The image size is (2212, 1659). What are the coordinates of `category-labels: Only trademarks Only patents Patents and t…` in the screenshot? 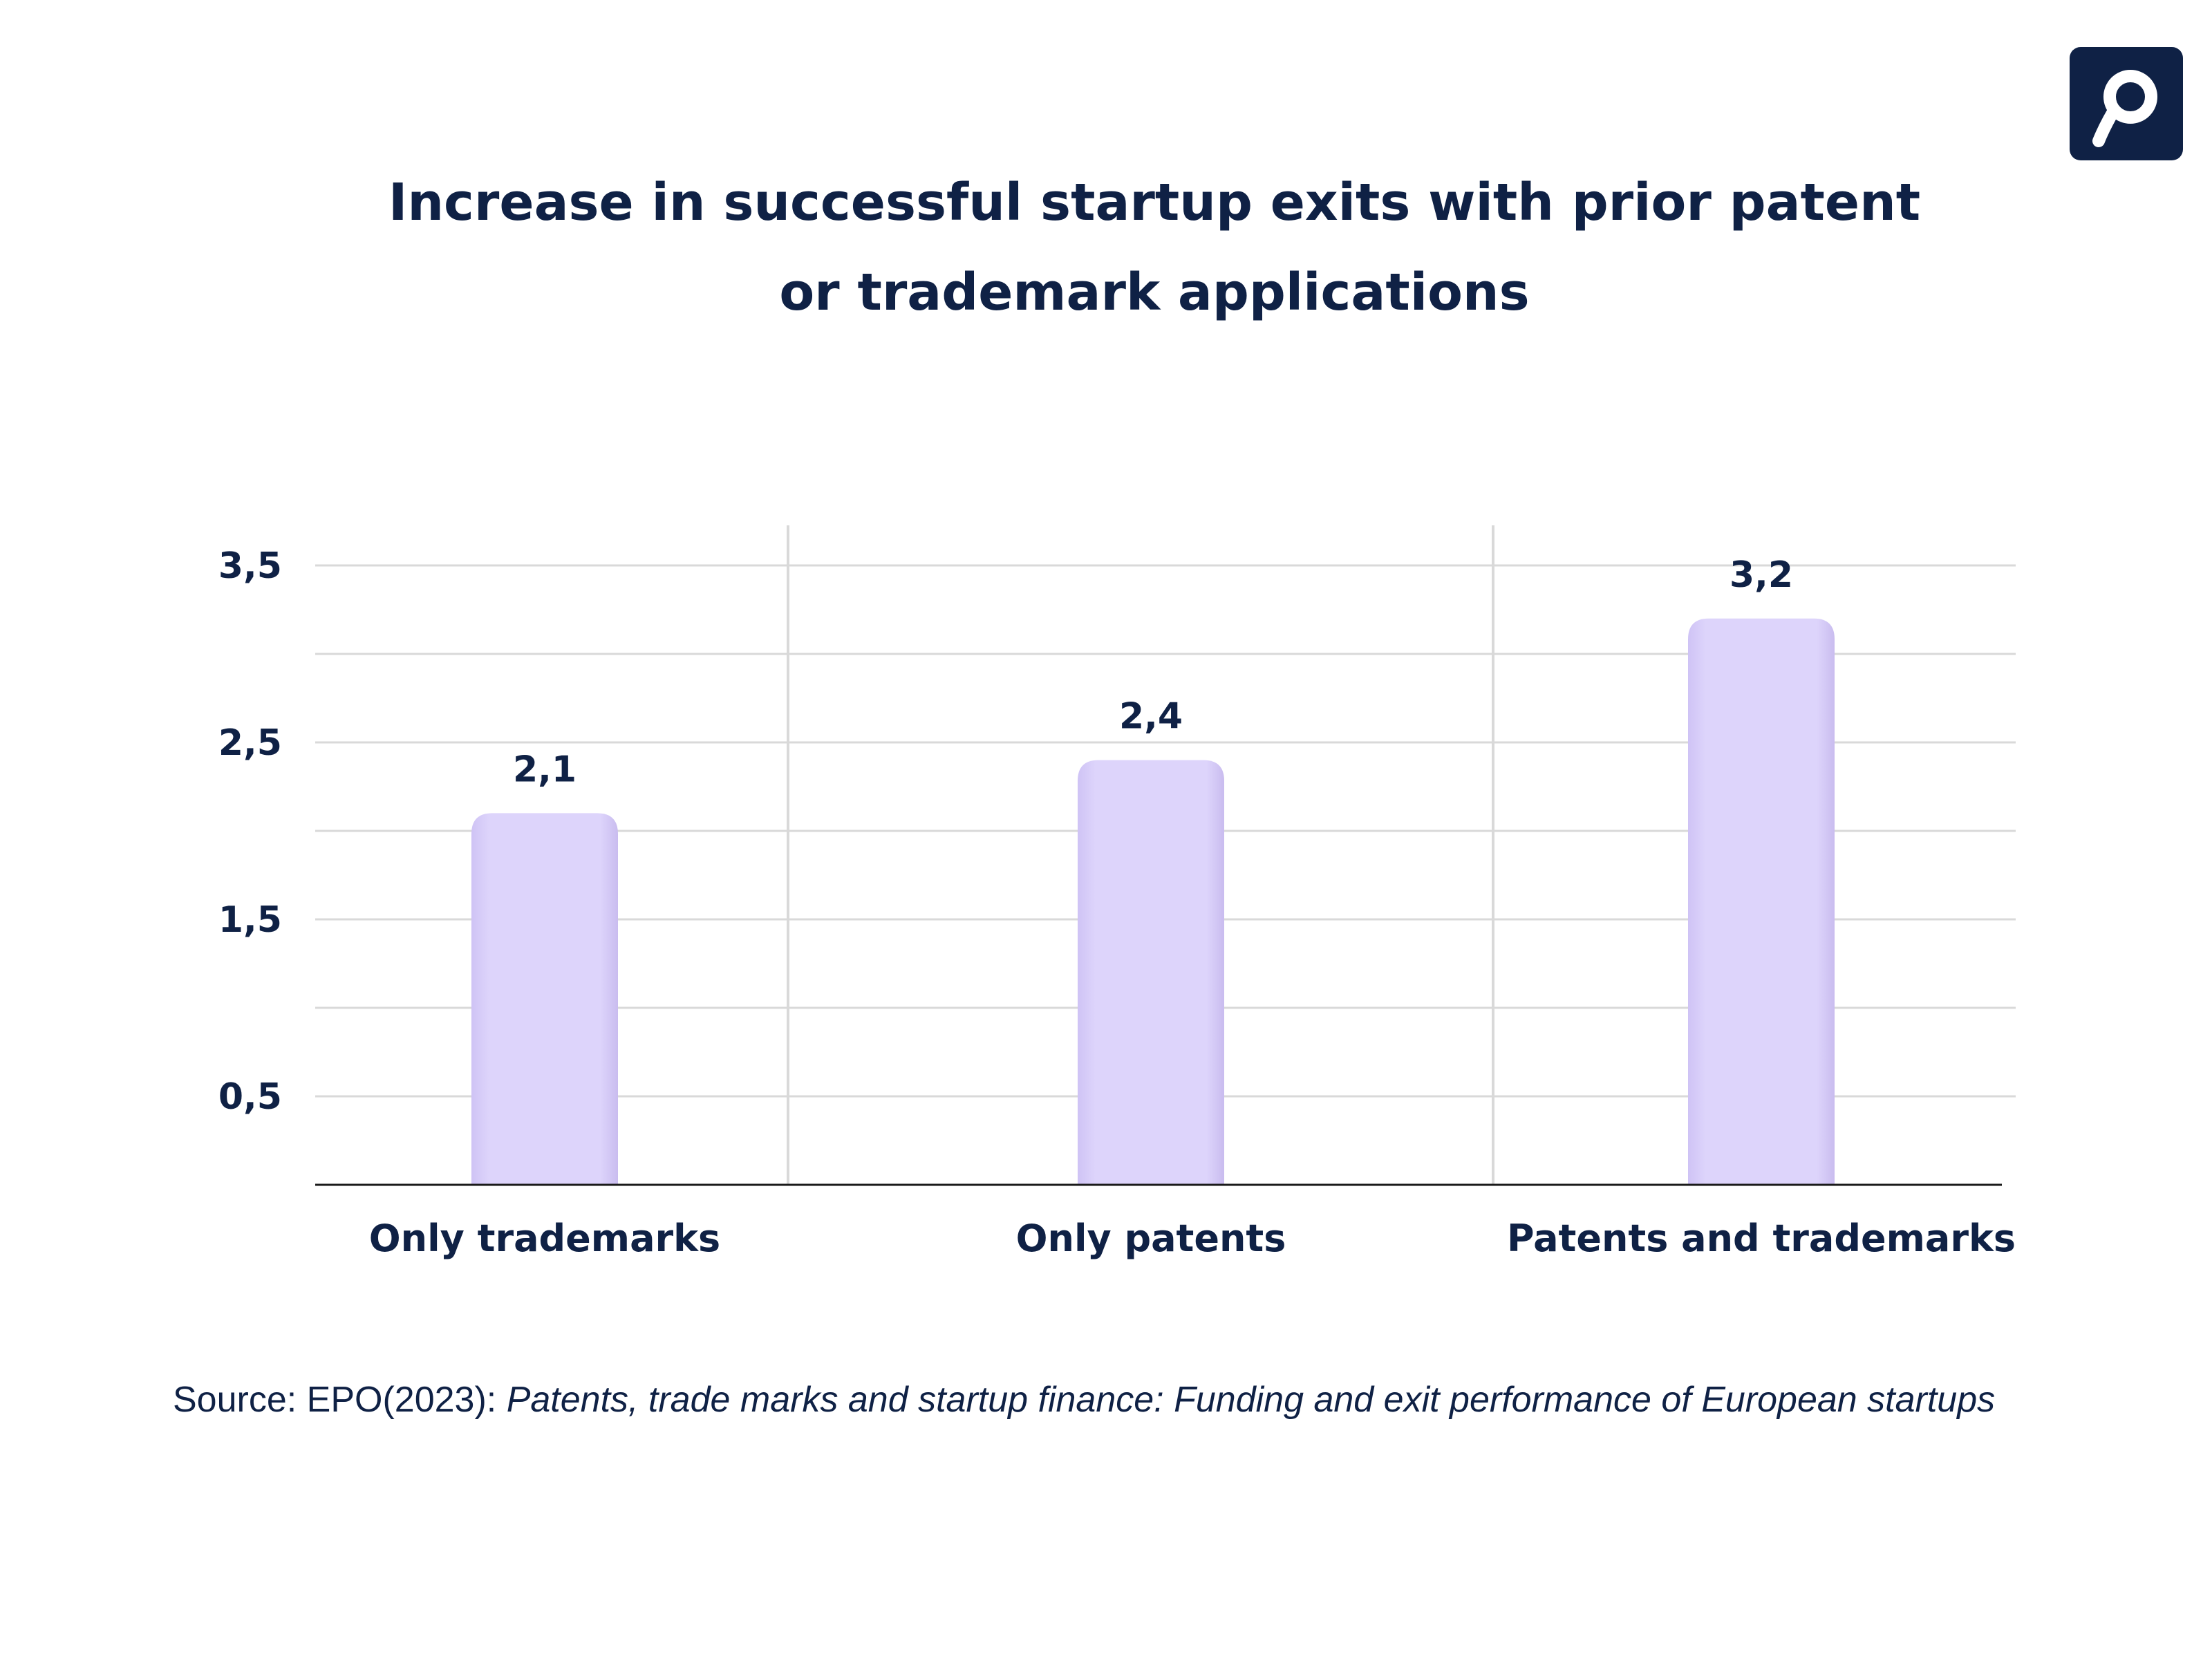 It's located at (1192, 1238).